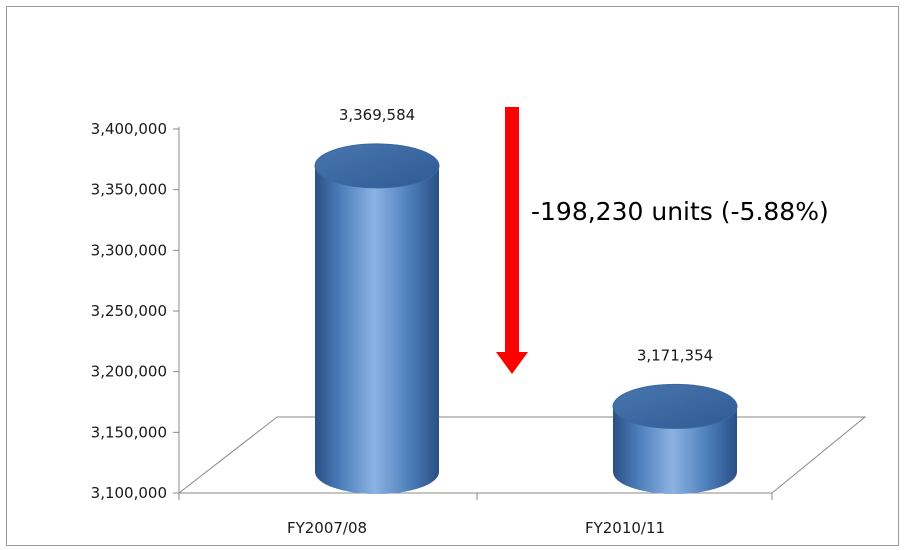  Describe the element at coordinates (129, 250) in the screenshot. I see `y-tick-label: 3,300,000` at that location.